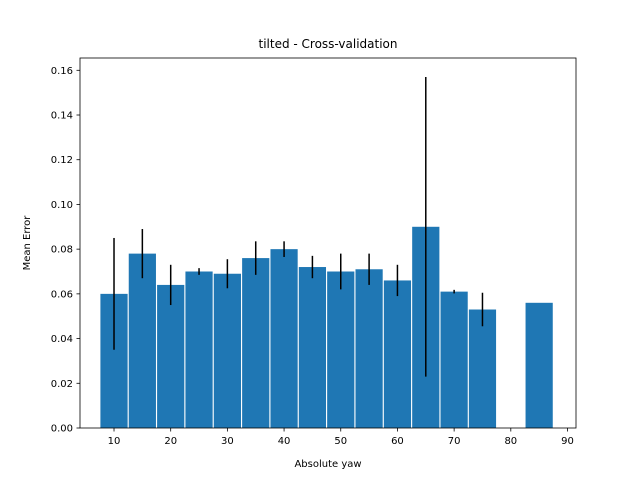  I want to click on y-tick-label-0.10: 0.10, so click(62, 205).